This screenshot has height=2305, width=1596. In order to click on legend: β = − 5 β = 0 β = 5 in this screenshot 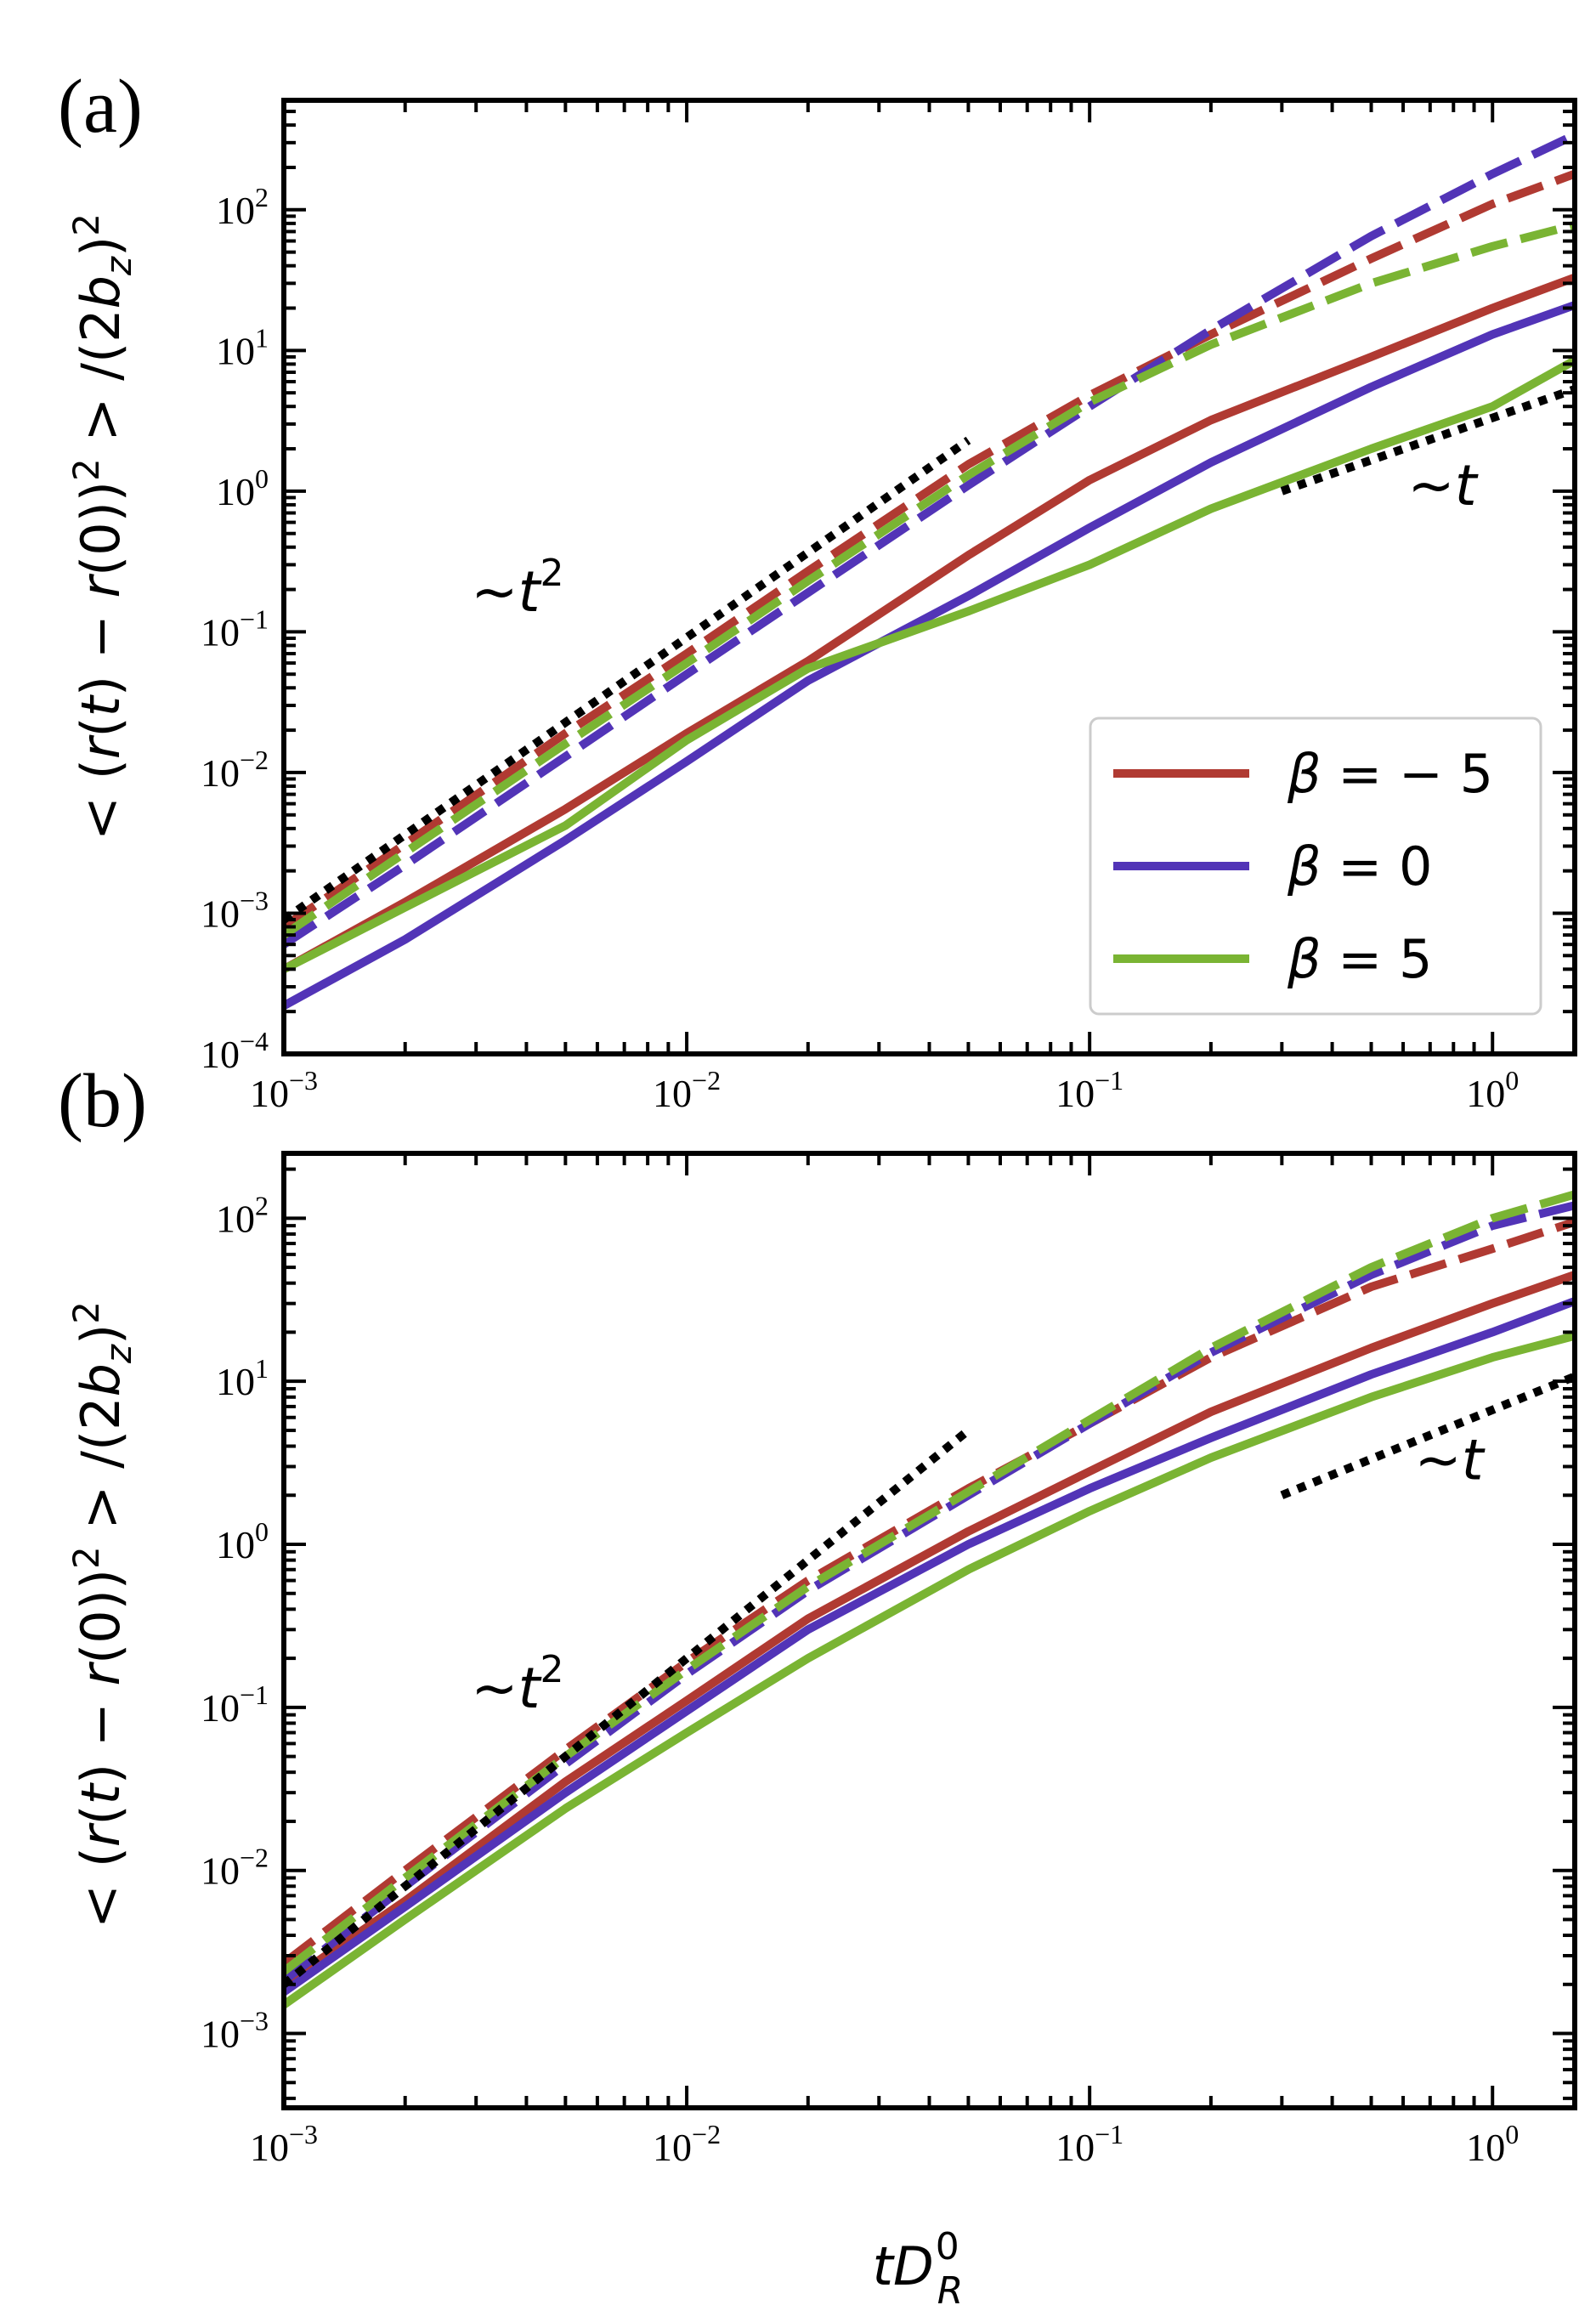, I will do `click(1315, 866)`.